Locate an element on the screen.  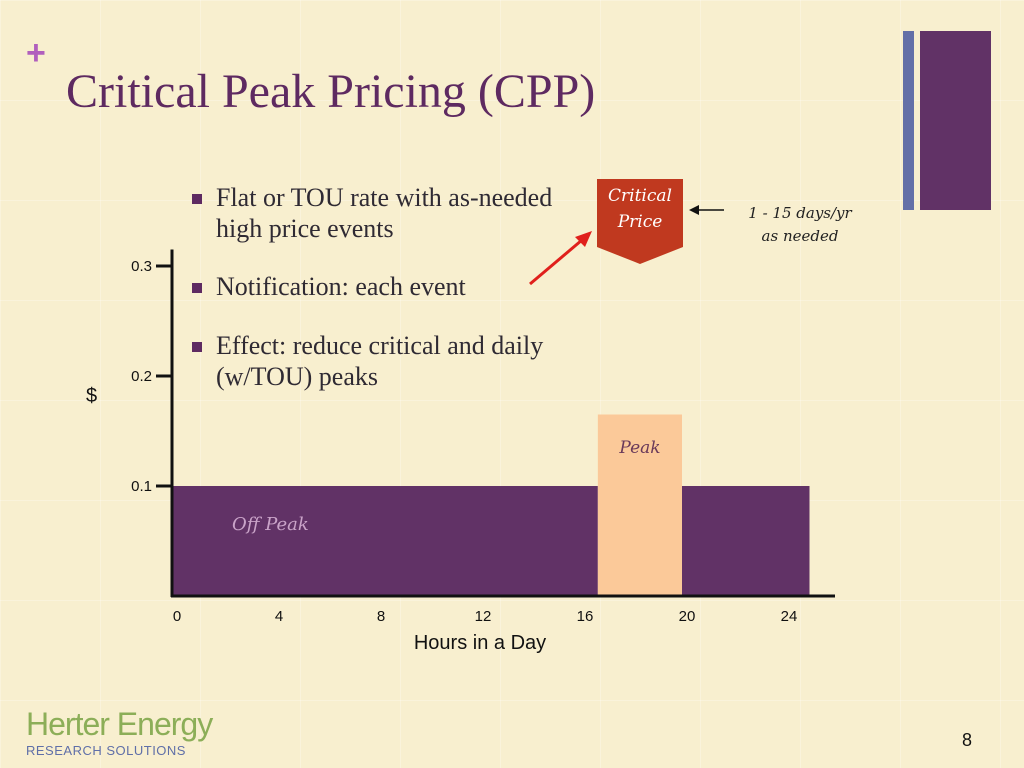
slide-number: 8 is located at coordinates (967, 740).